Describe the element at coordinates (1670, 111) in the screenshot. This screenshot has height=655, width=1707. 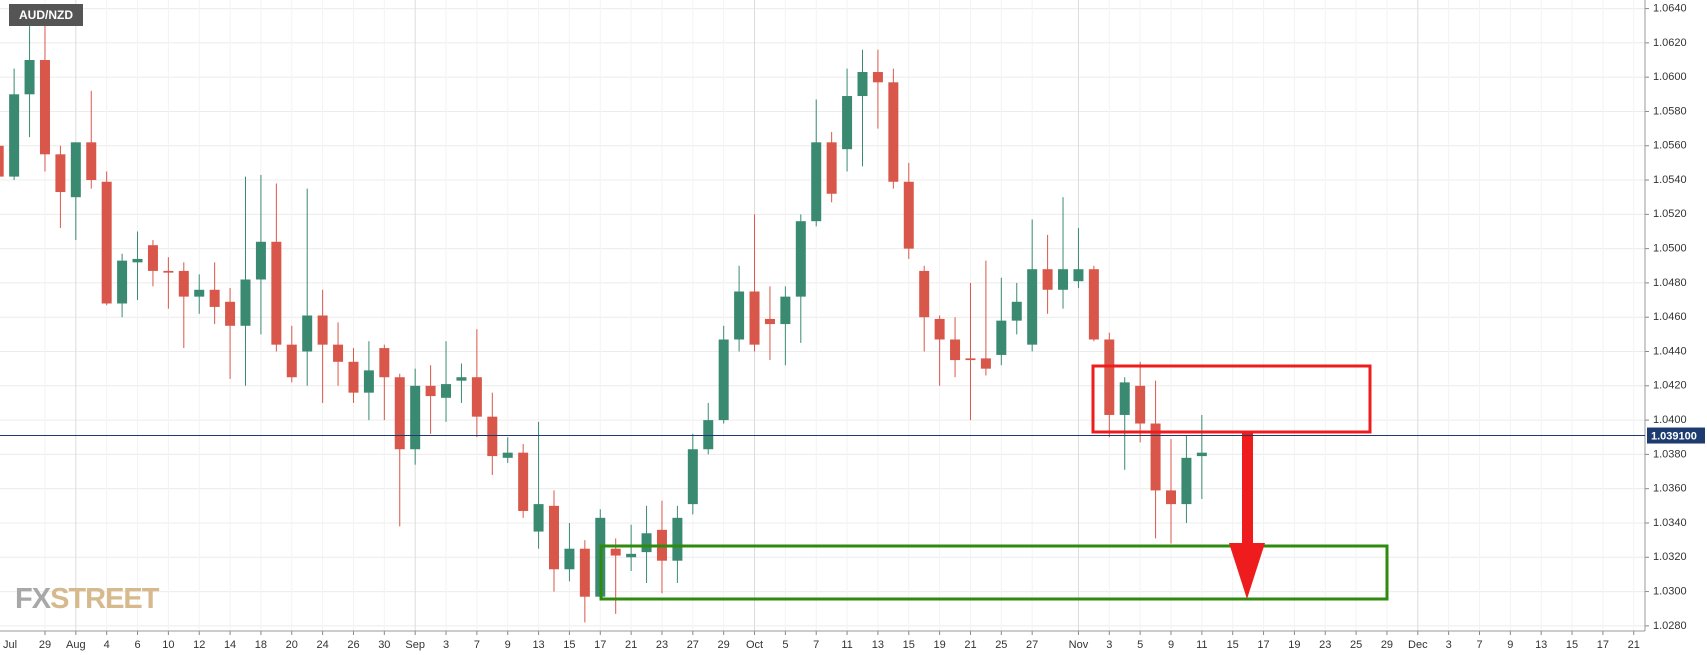
I see `y-tick-label: 1.0580` at that location.